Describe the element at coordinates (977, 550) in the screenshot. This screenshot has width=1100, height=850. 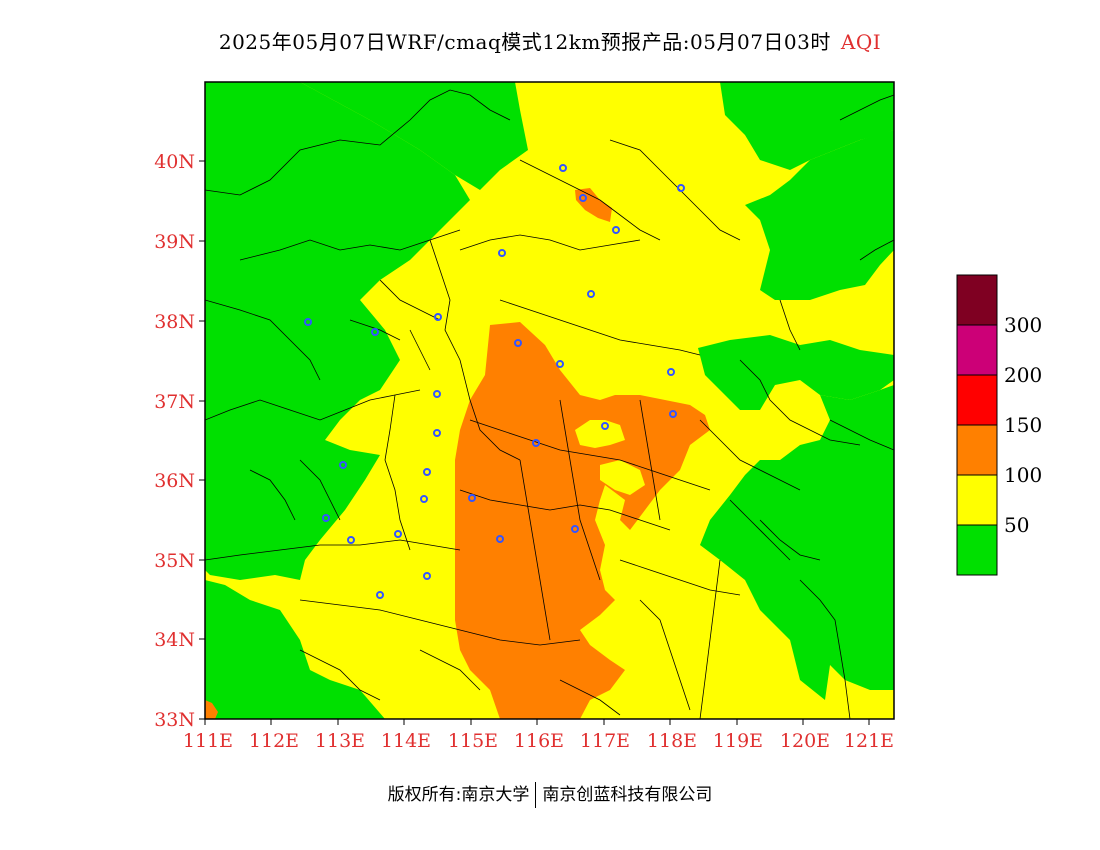
I see `legend-swatch-good` at that location.